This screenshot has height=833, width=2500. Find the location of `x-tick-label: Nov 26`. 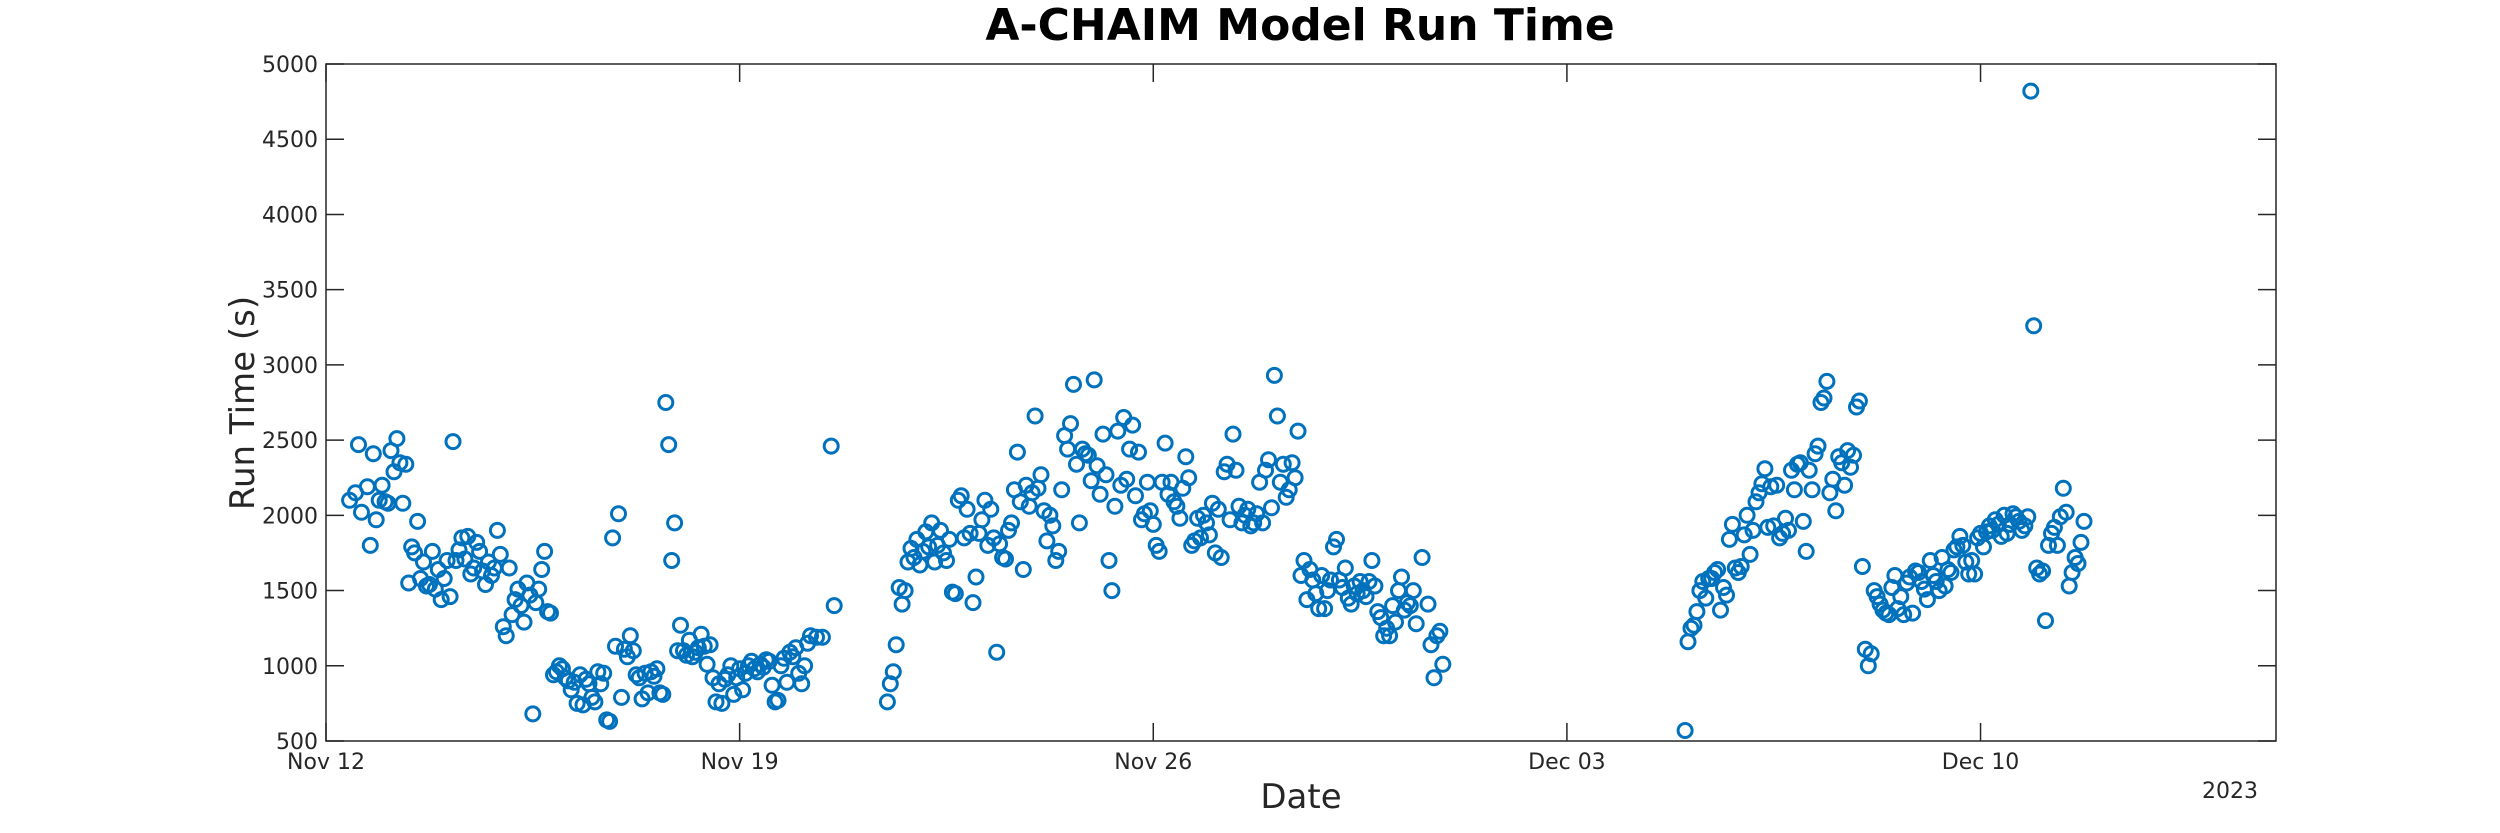

x-tick-label: Nov 26 is located at coordinates (1153, 762).